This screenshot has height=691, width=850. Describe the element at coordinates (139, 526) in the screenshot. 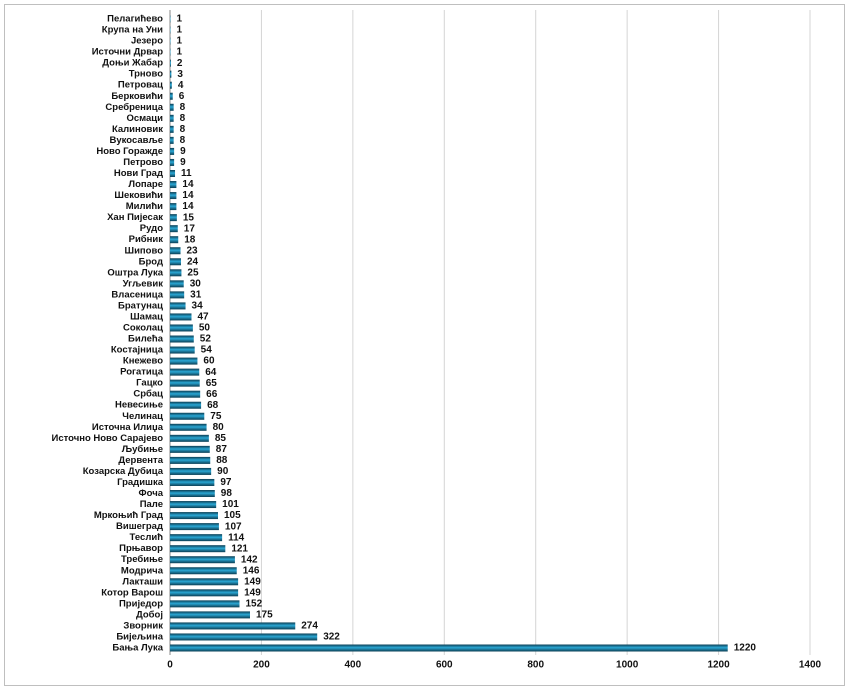

I see `y-tick-label: Вишеград` at that location.